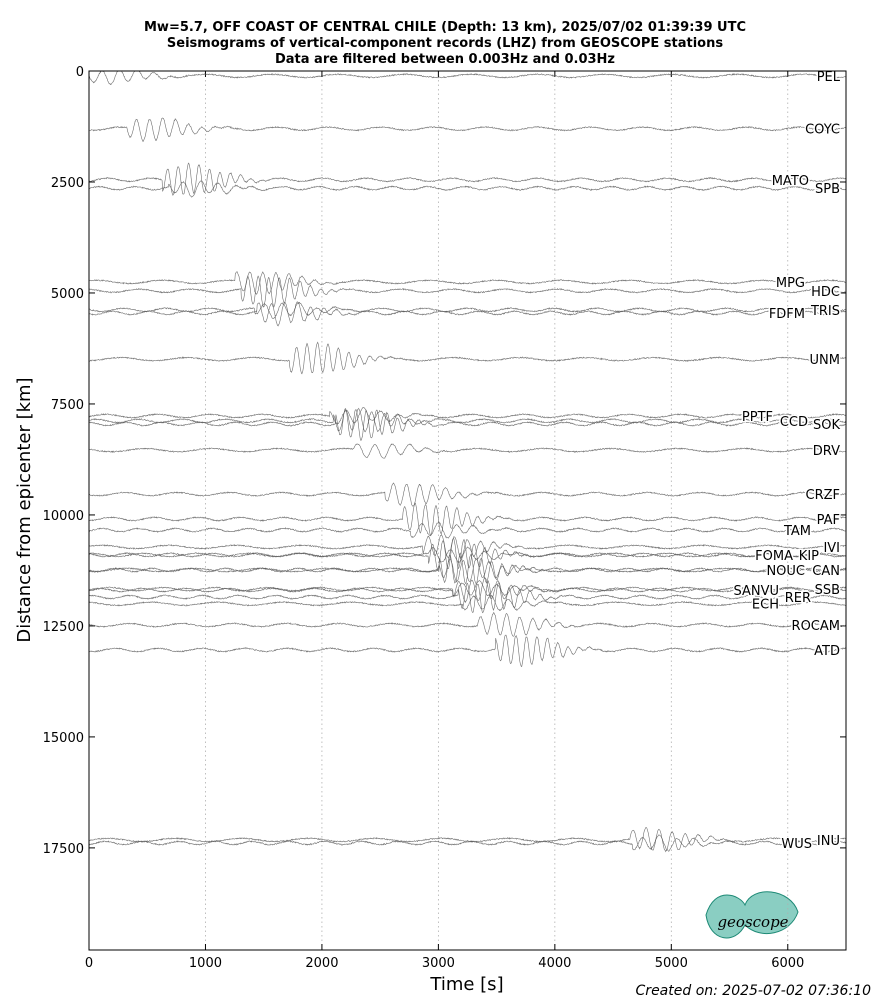 The width and height of the screenshot is (890, 1000). I want to click on station-label: CAN, so click(826, 571).